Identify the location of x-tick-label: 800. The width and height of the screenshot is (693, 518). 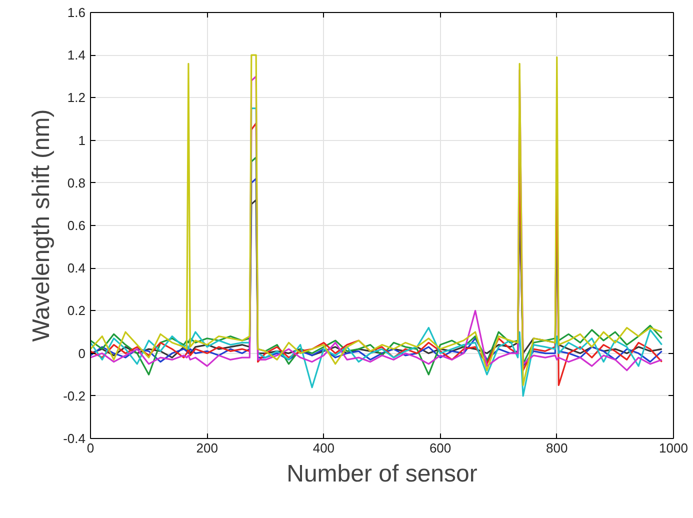
(557, 448).